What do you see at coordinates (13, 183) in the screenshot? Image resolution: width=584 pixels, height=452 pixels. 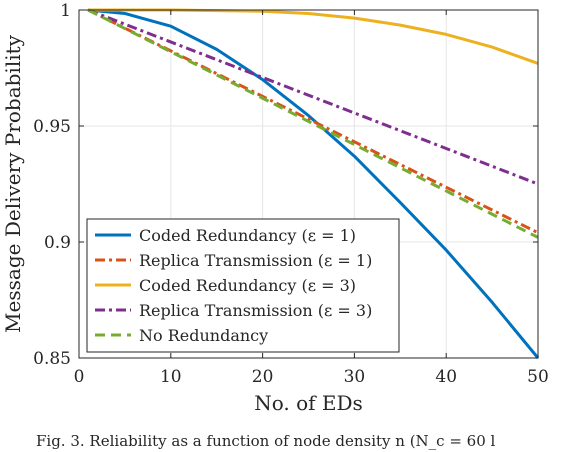 I see `y-axis-title: Message Delivery Probability` at bounding box center [13, 183].